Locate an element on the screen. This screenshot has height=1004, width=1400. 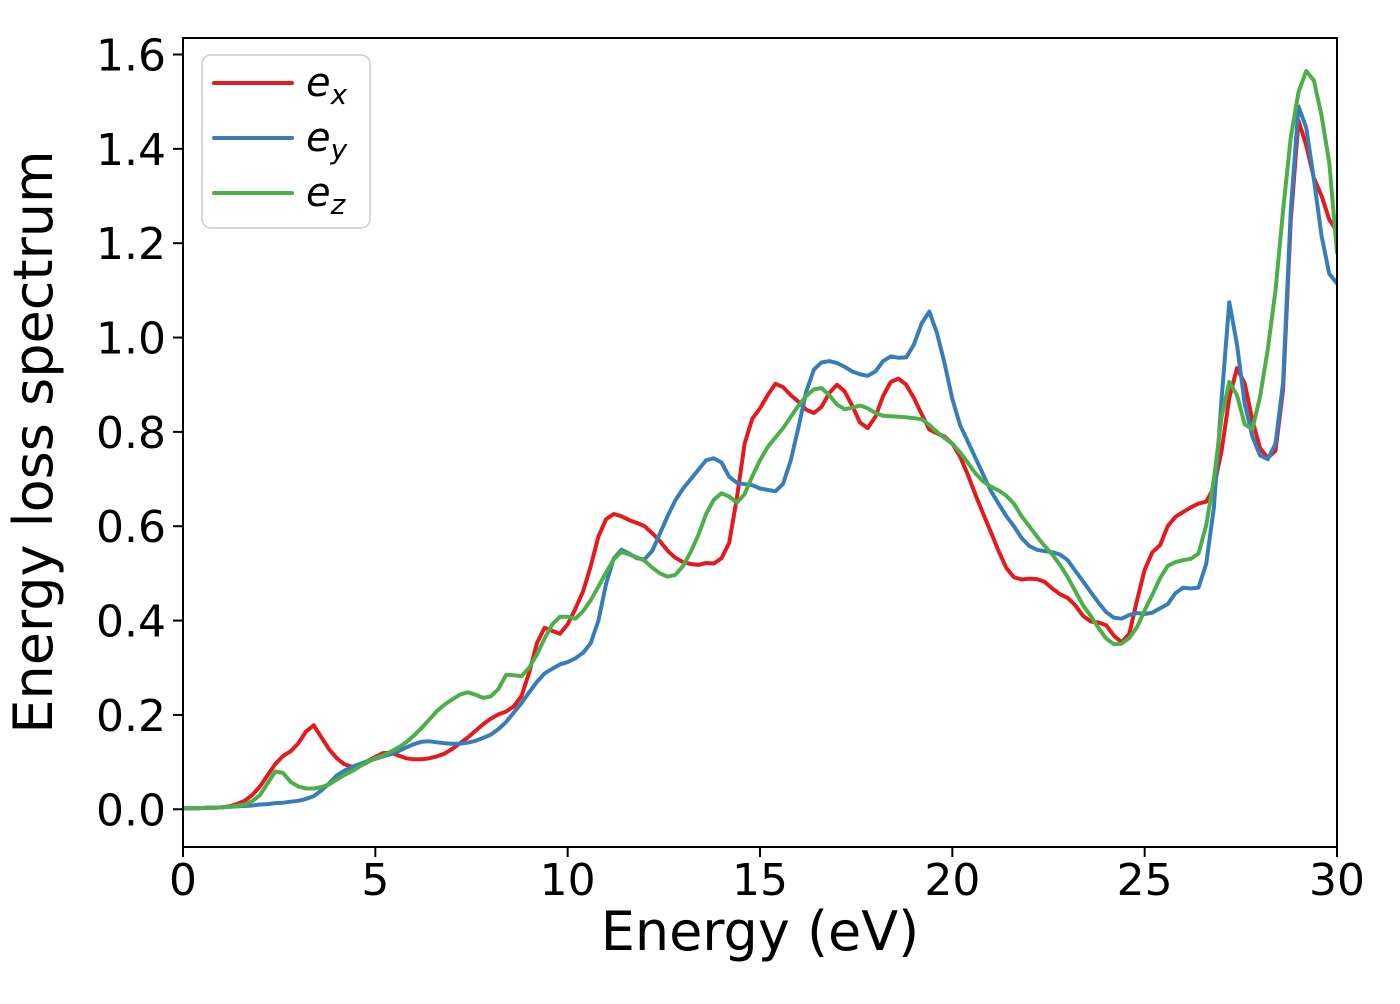
y-tick-label: 0.2 is located at coordinates (131, 716).